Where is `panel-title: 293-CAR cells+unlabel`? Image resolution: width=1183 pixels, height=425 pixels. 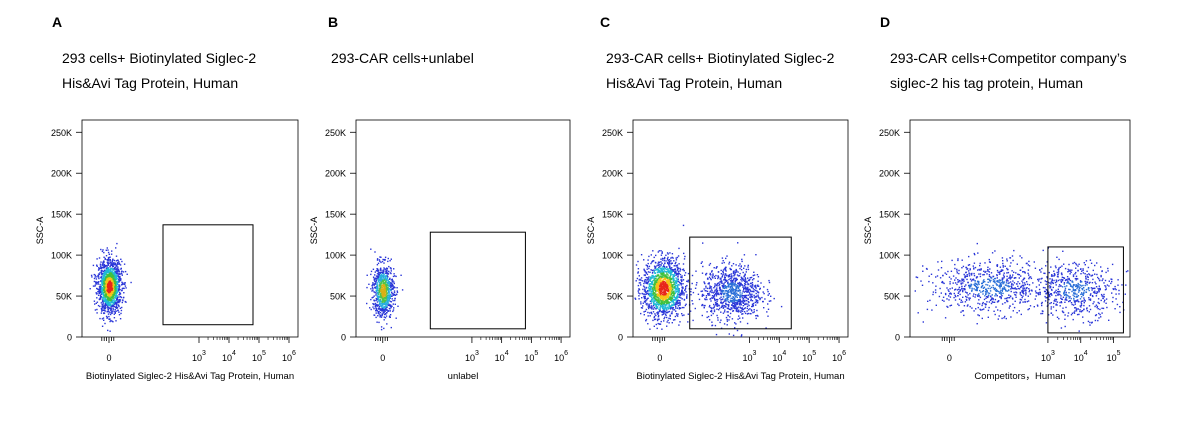
panel-title: 293-CAR cells+unlabel is located at coordinates (402, 58).